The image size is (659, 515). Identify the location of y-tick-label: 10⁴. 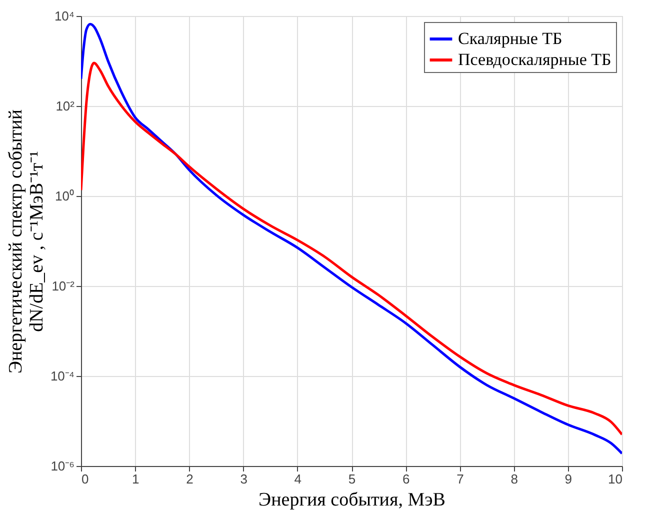
(64, 16).